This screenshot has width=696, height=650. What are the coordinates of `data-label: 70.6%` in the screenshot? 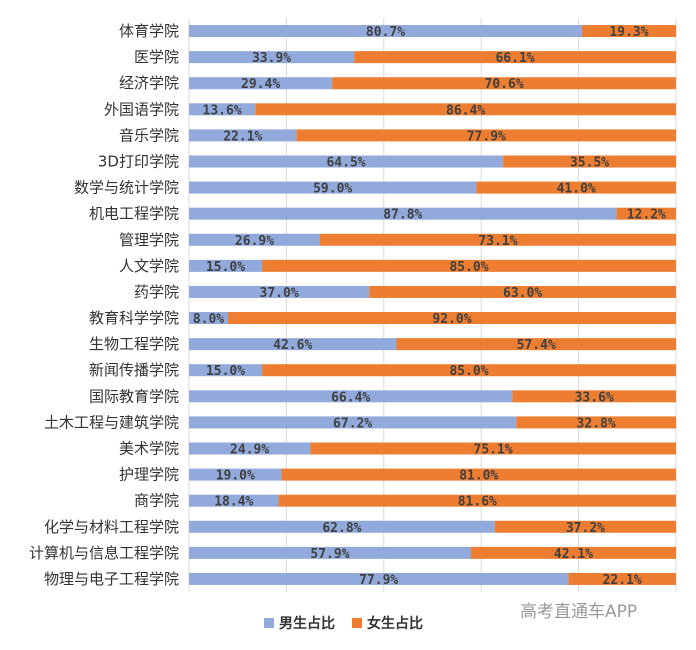 It's located at (504, 84).